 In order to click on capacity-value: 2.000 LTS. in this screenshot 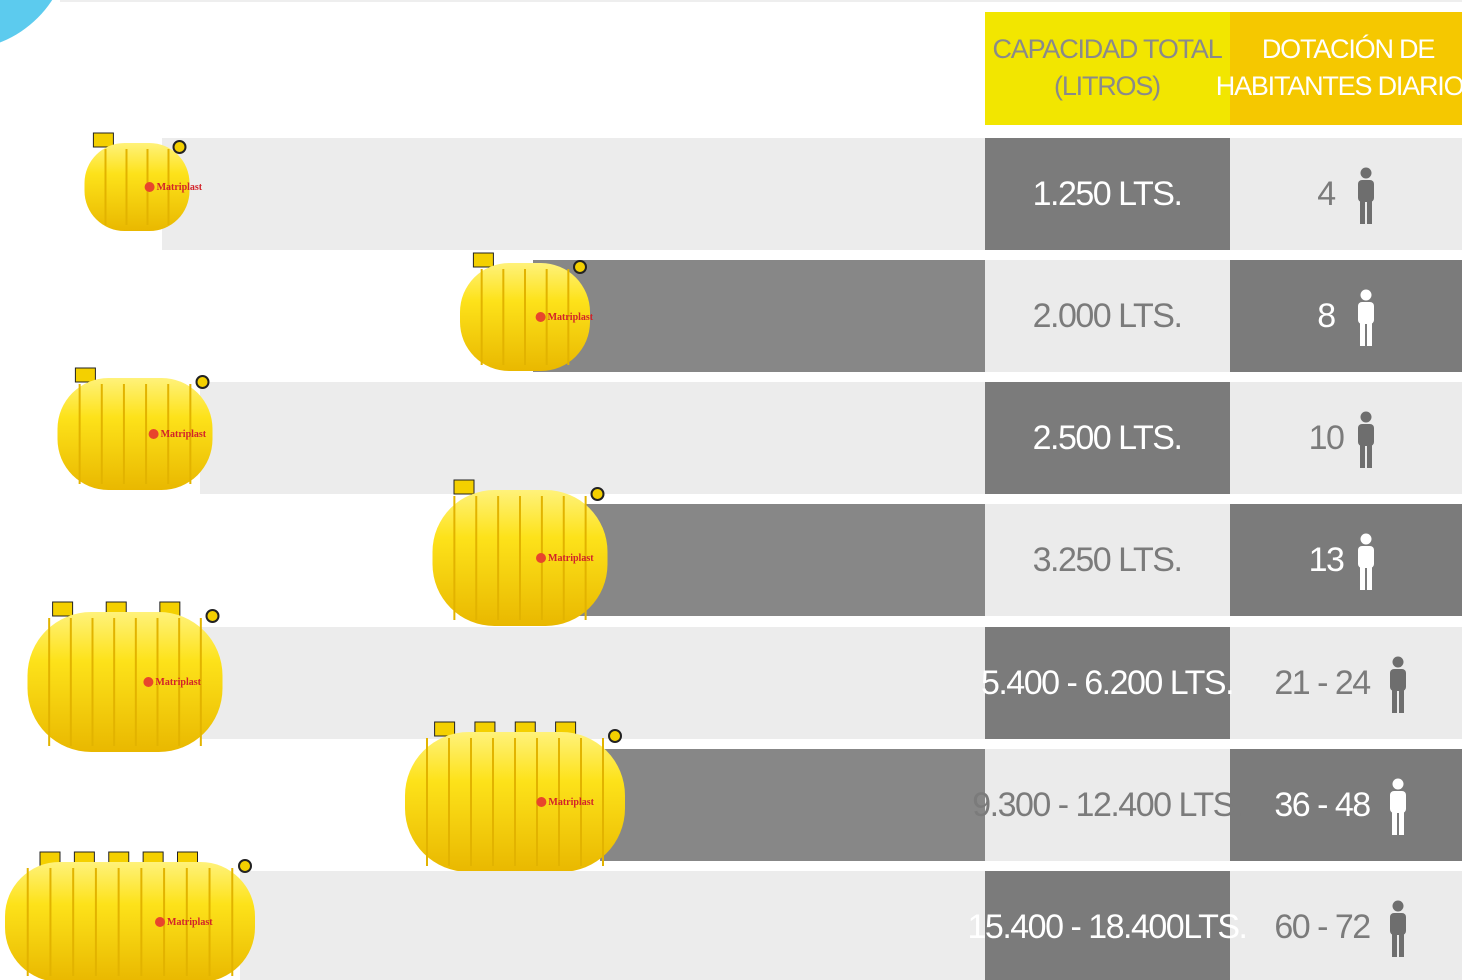, I will do `click(1107, 316)`.